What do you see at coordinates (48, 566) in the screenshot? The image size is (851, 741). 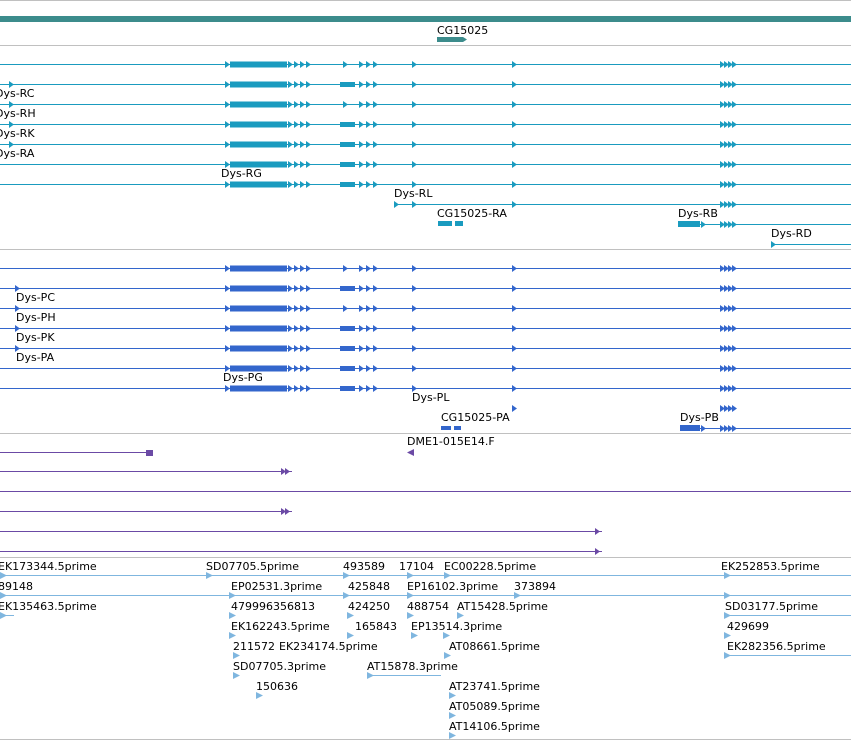 I see `feature-label: EK173344.5prime` at bounding box center [48, 566].